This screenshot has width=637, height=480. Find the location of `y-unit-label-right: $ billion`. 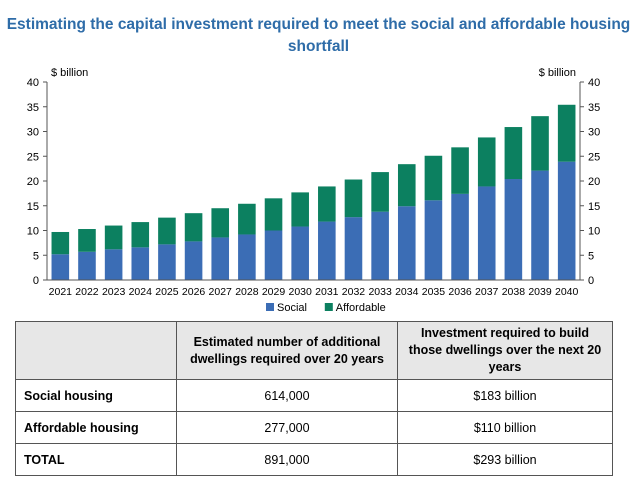

y-unit-label-right: $ billion is located at coordinates (557, 73).